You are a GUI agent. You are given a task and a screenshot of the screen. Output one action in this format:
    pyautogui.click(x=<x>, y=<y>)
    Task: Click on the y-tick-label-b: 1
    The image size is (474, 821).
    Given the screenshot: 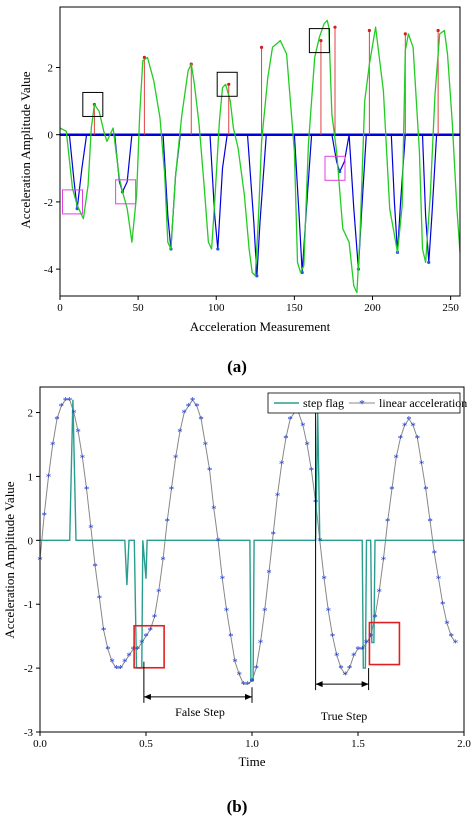 What is the action you would take?
    pyautogui.click(x=31, y=477)
    